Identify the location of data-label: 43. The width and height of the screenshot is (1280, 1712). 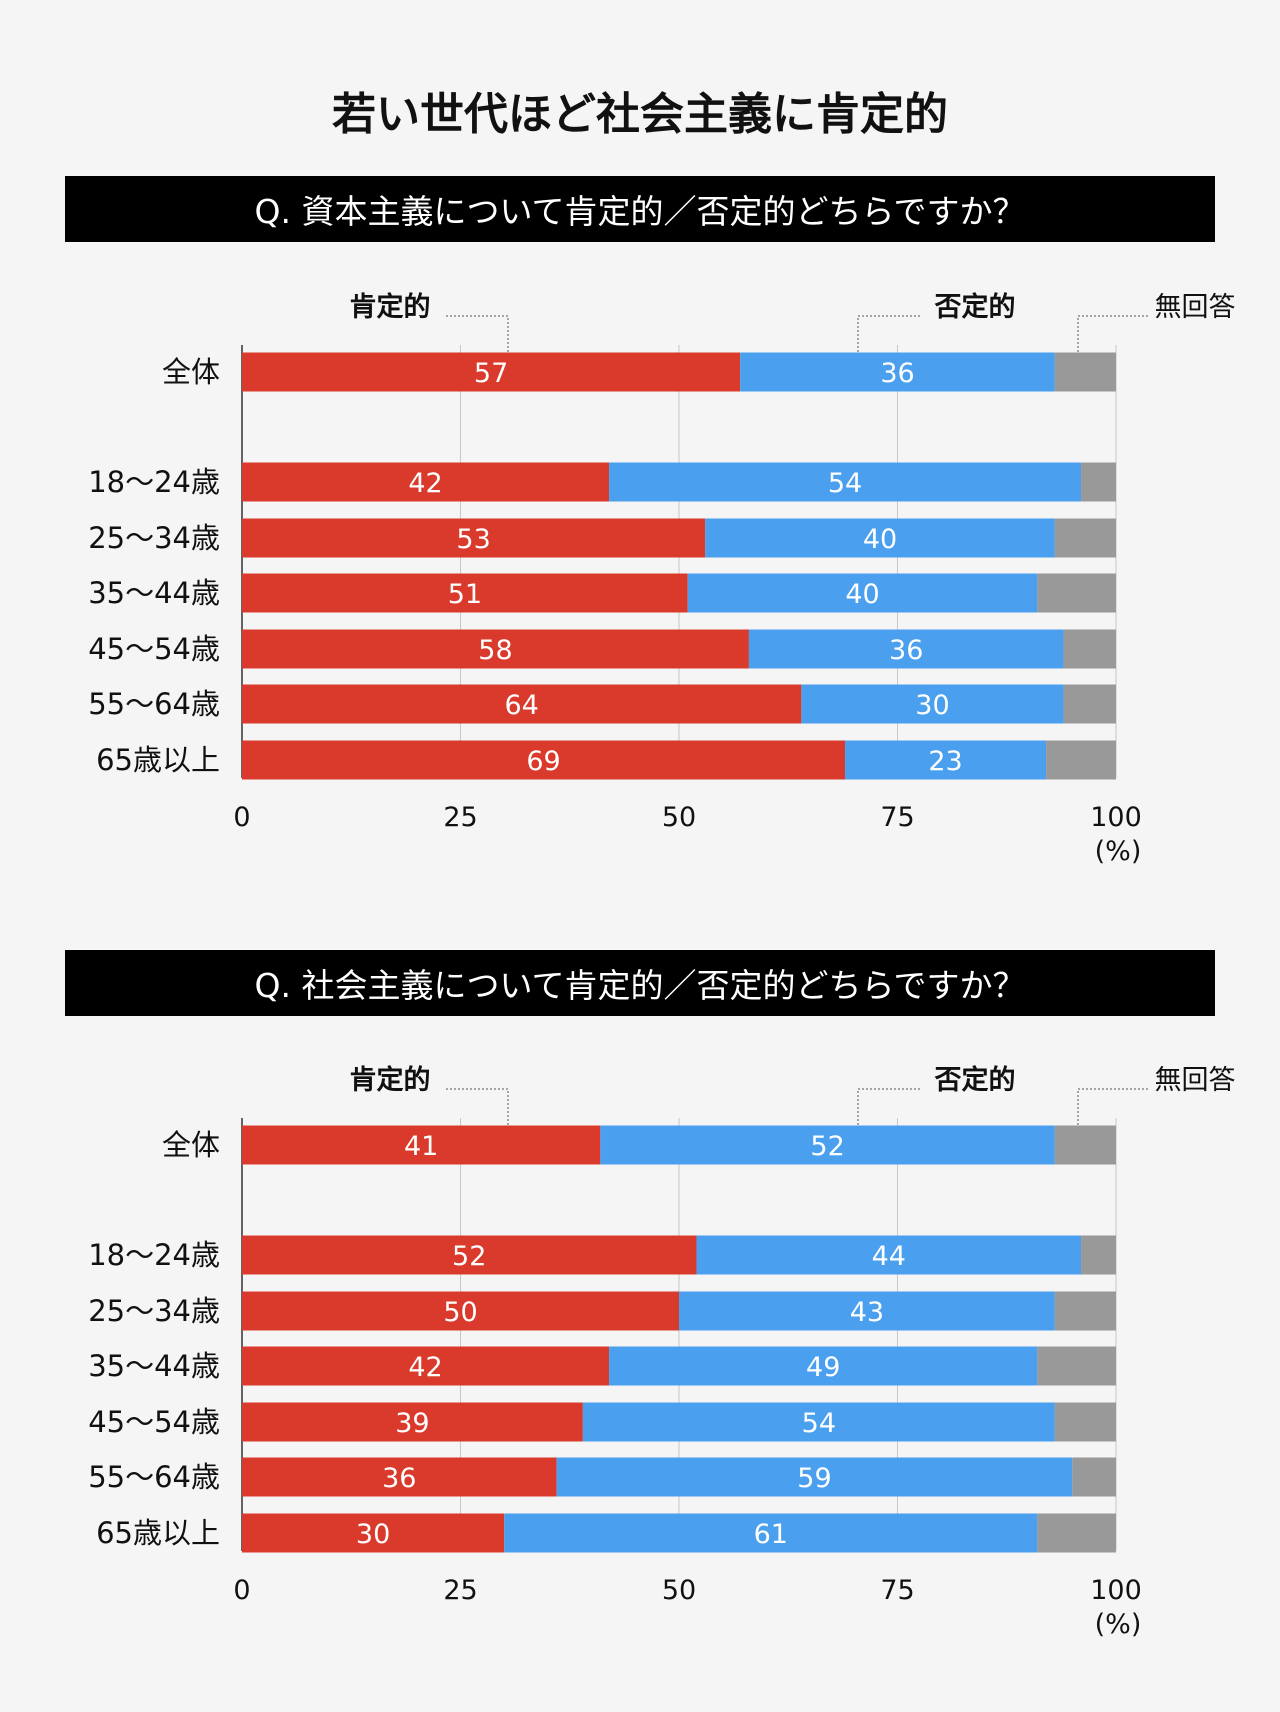
(867, 1312).